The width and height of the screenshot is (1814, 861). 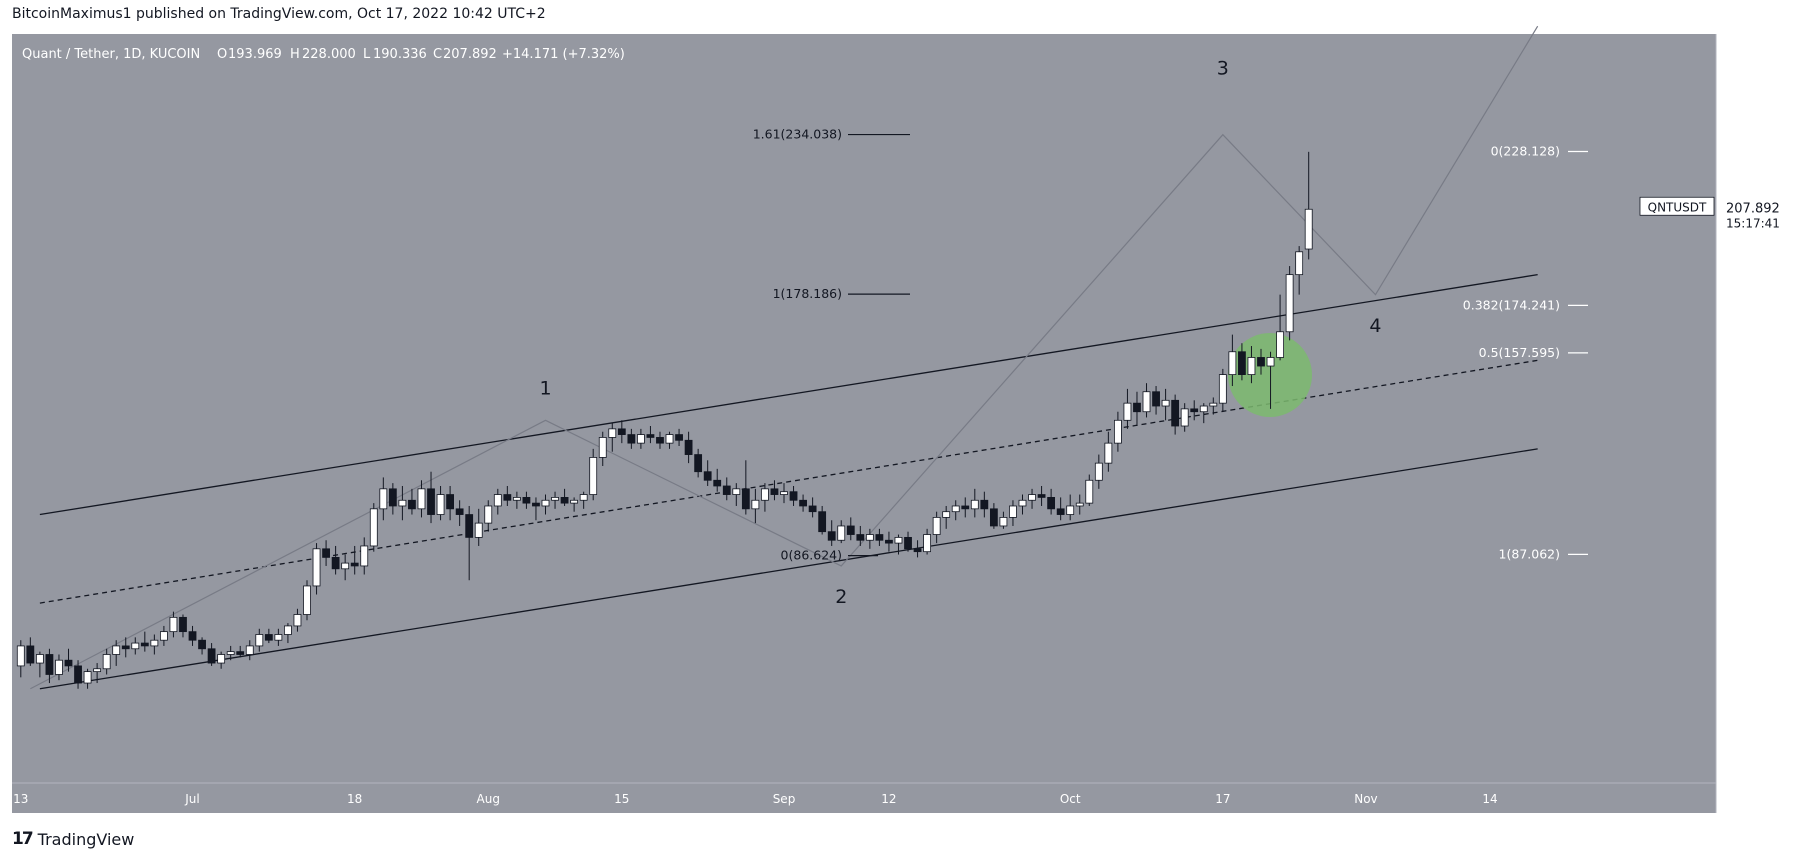 What do you see at coordinates (295, 54) in the screenshot?
I see `legend-h-label: H` at bounding box center [295, 54].